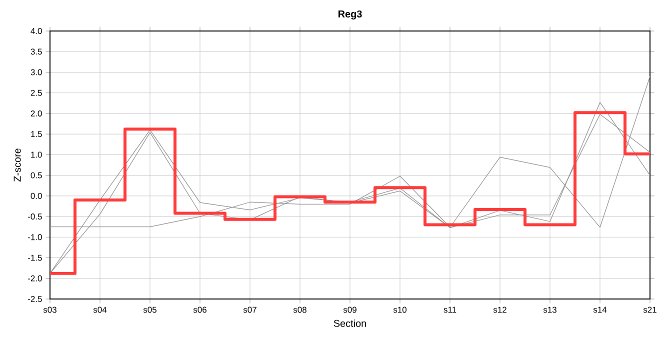  Describe the element at coordinates (36, 51) in the screenshot. I see `y-tick-label: 3.5` at that location.